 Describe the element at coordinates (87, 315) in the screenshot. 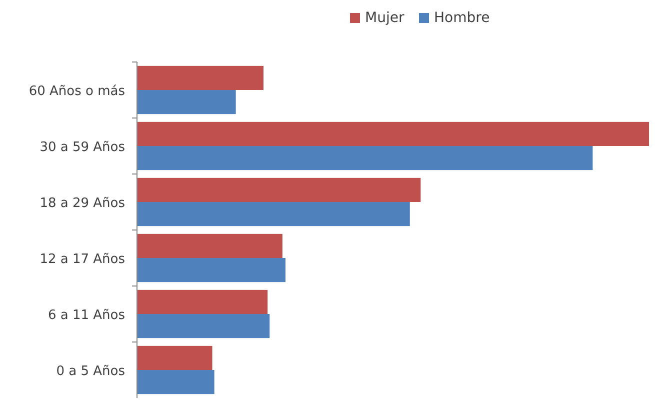

I see `y-tick-label: 6 a 11 Años` at that location.